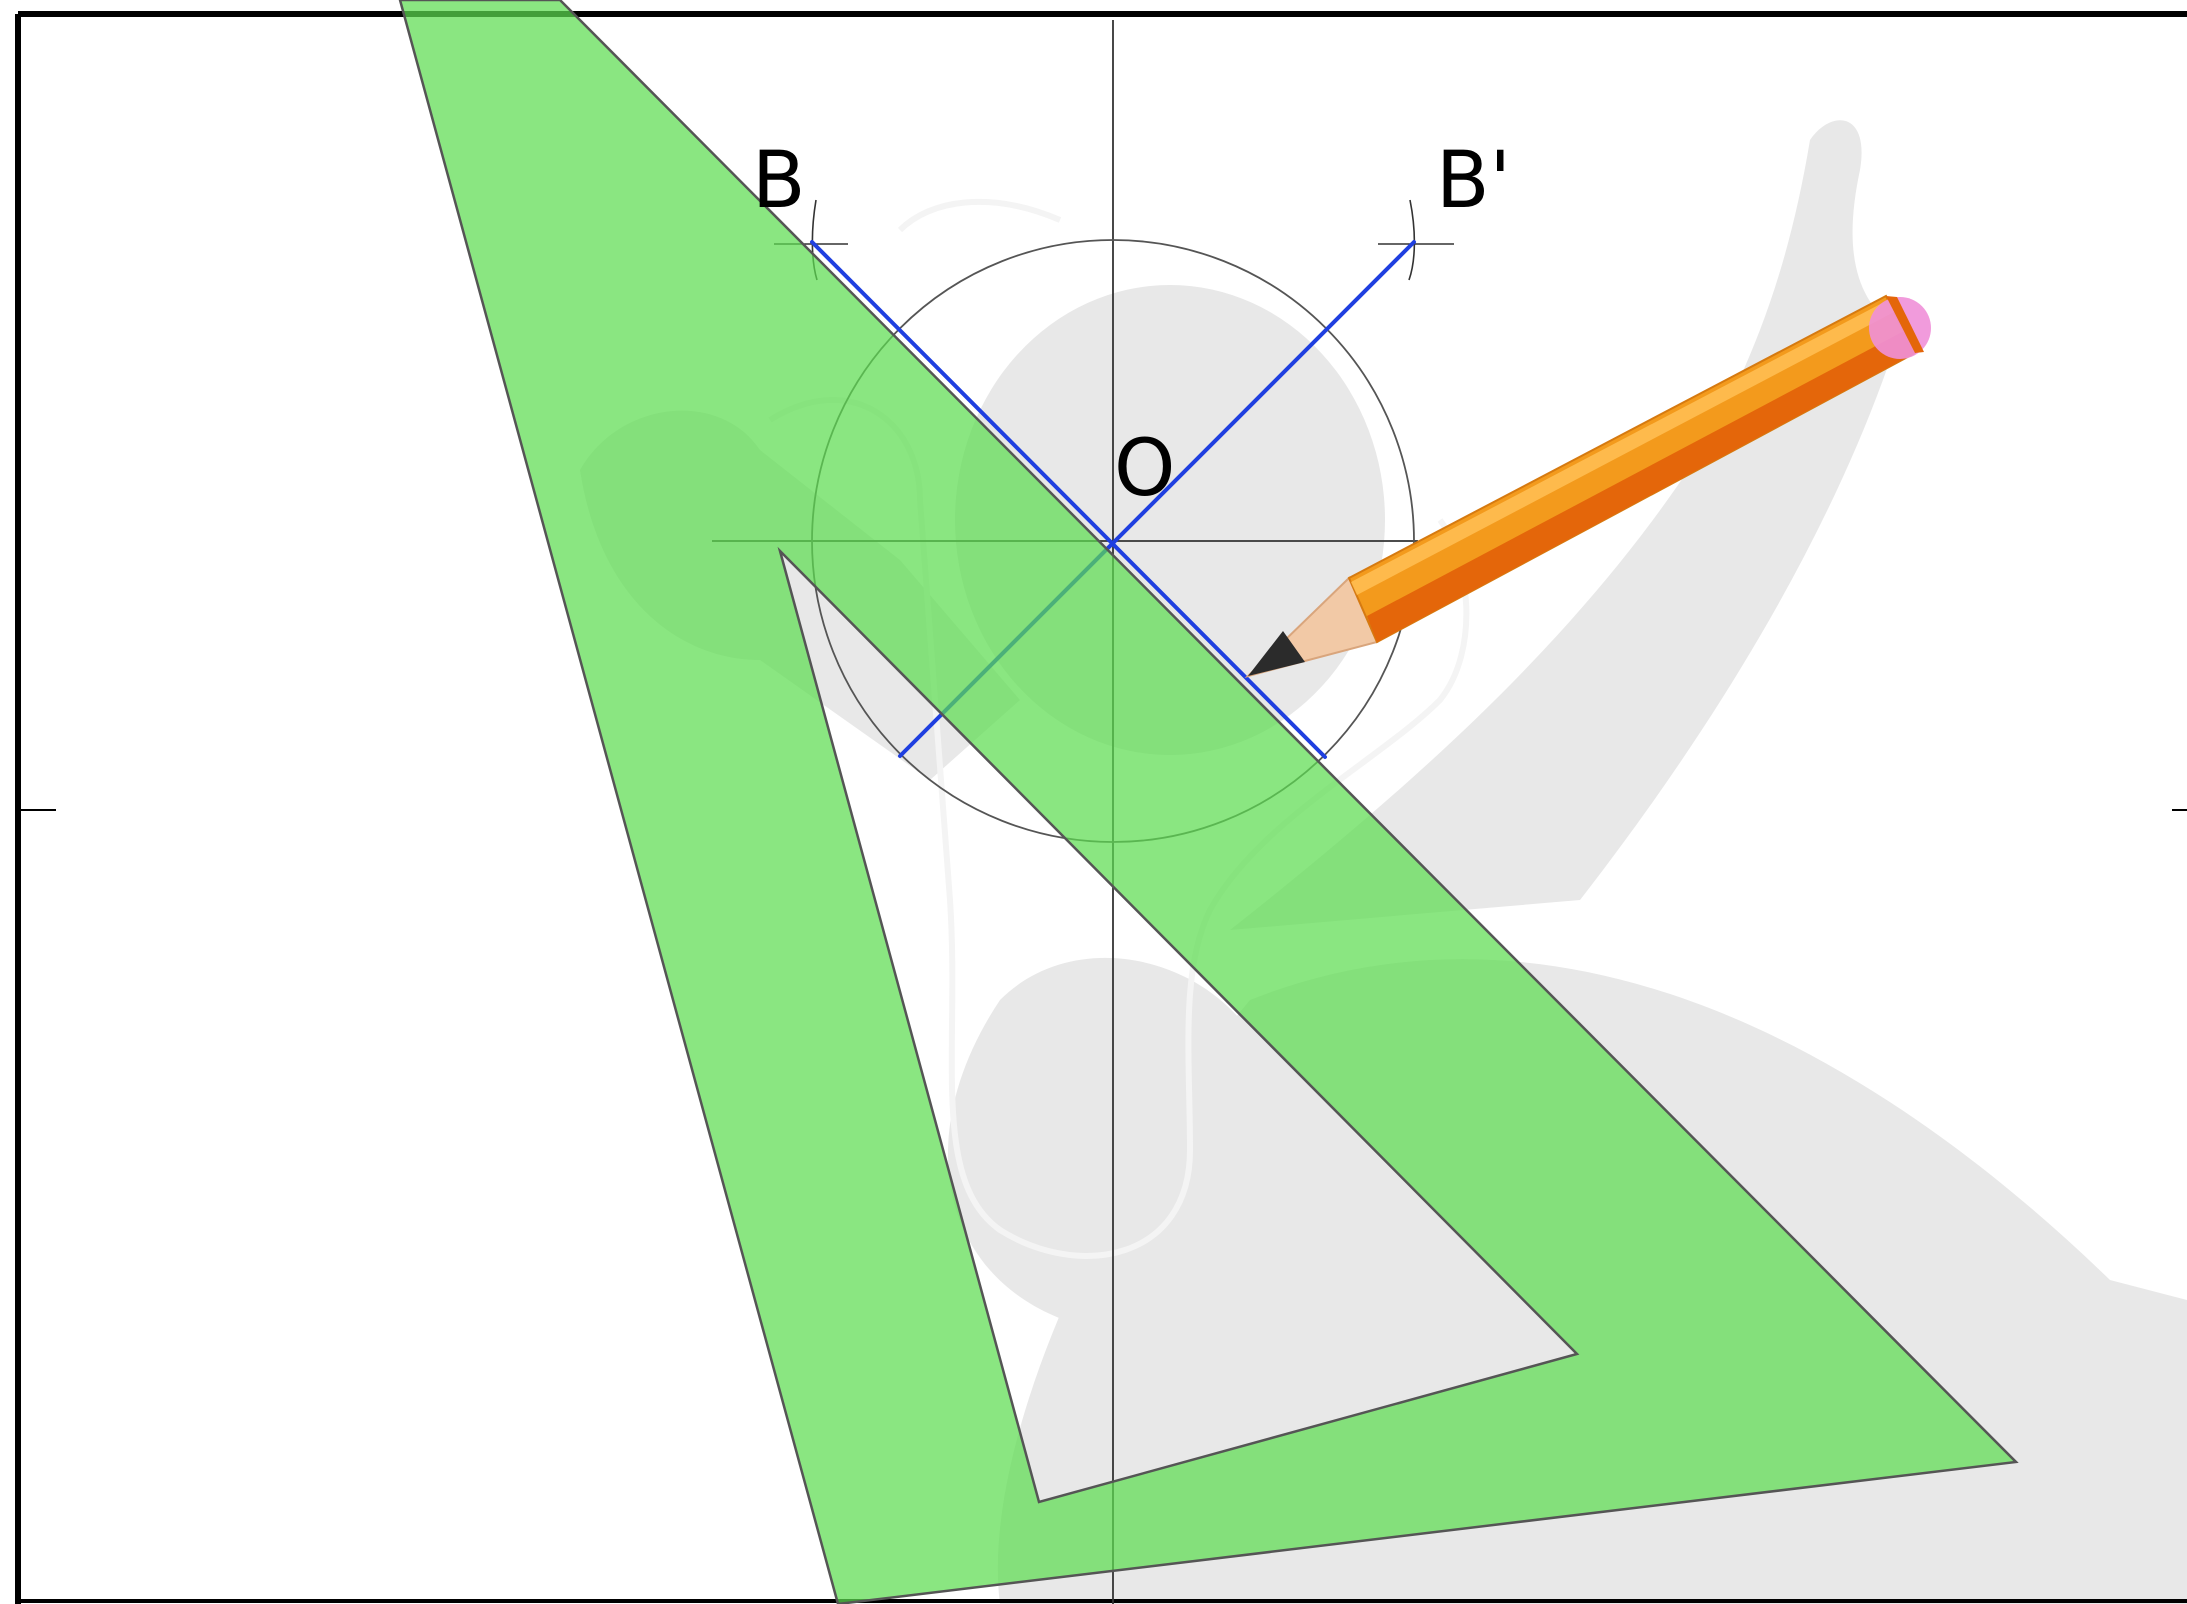 This screenshot has width=2187, height=1604. I want to click on label-b-prime: B', so click(1473, 181).